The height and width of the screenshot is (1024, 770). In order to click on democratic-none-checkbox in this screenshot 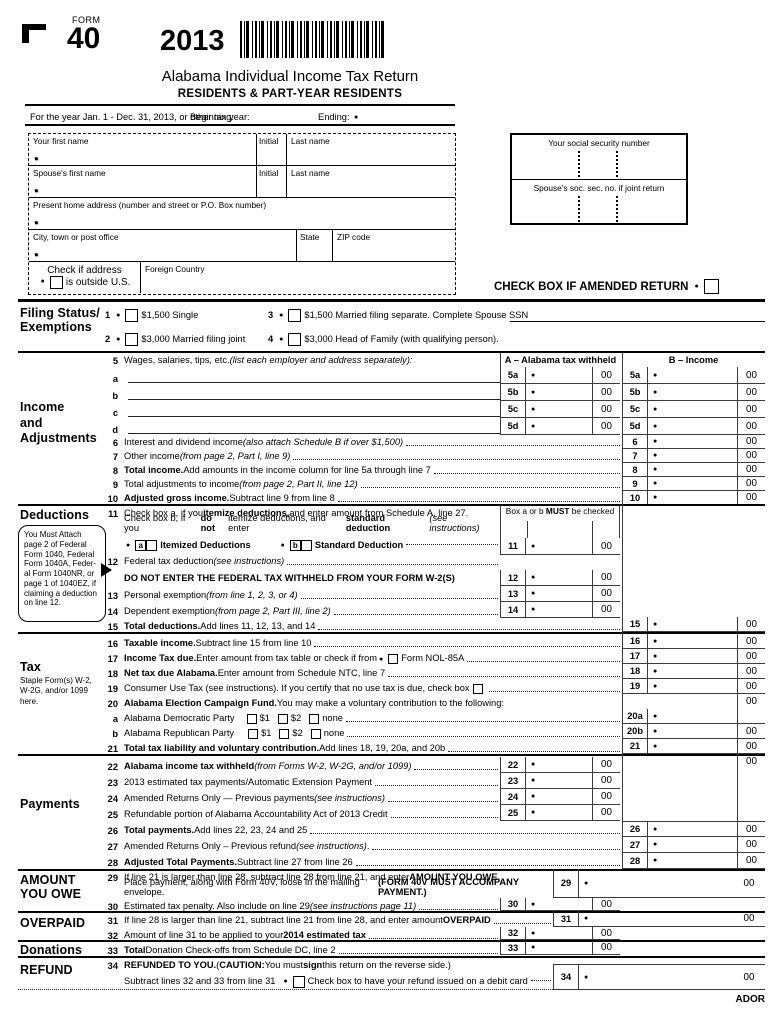, I will do `click(314, 719)`.